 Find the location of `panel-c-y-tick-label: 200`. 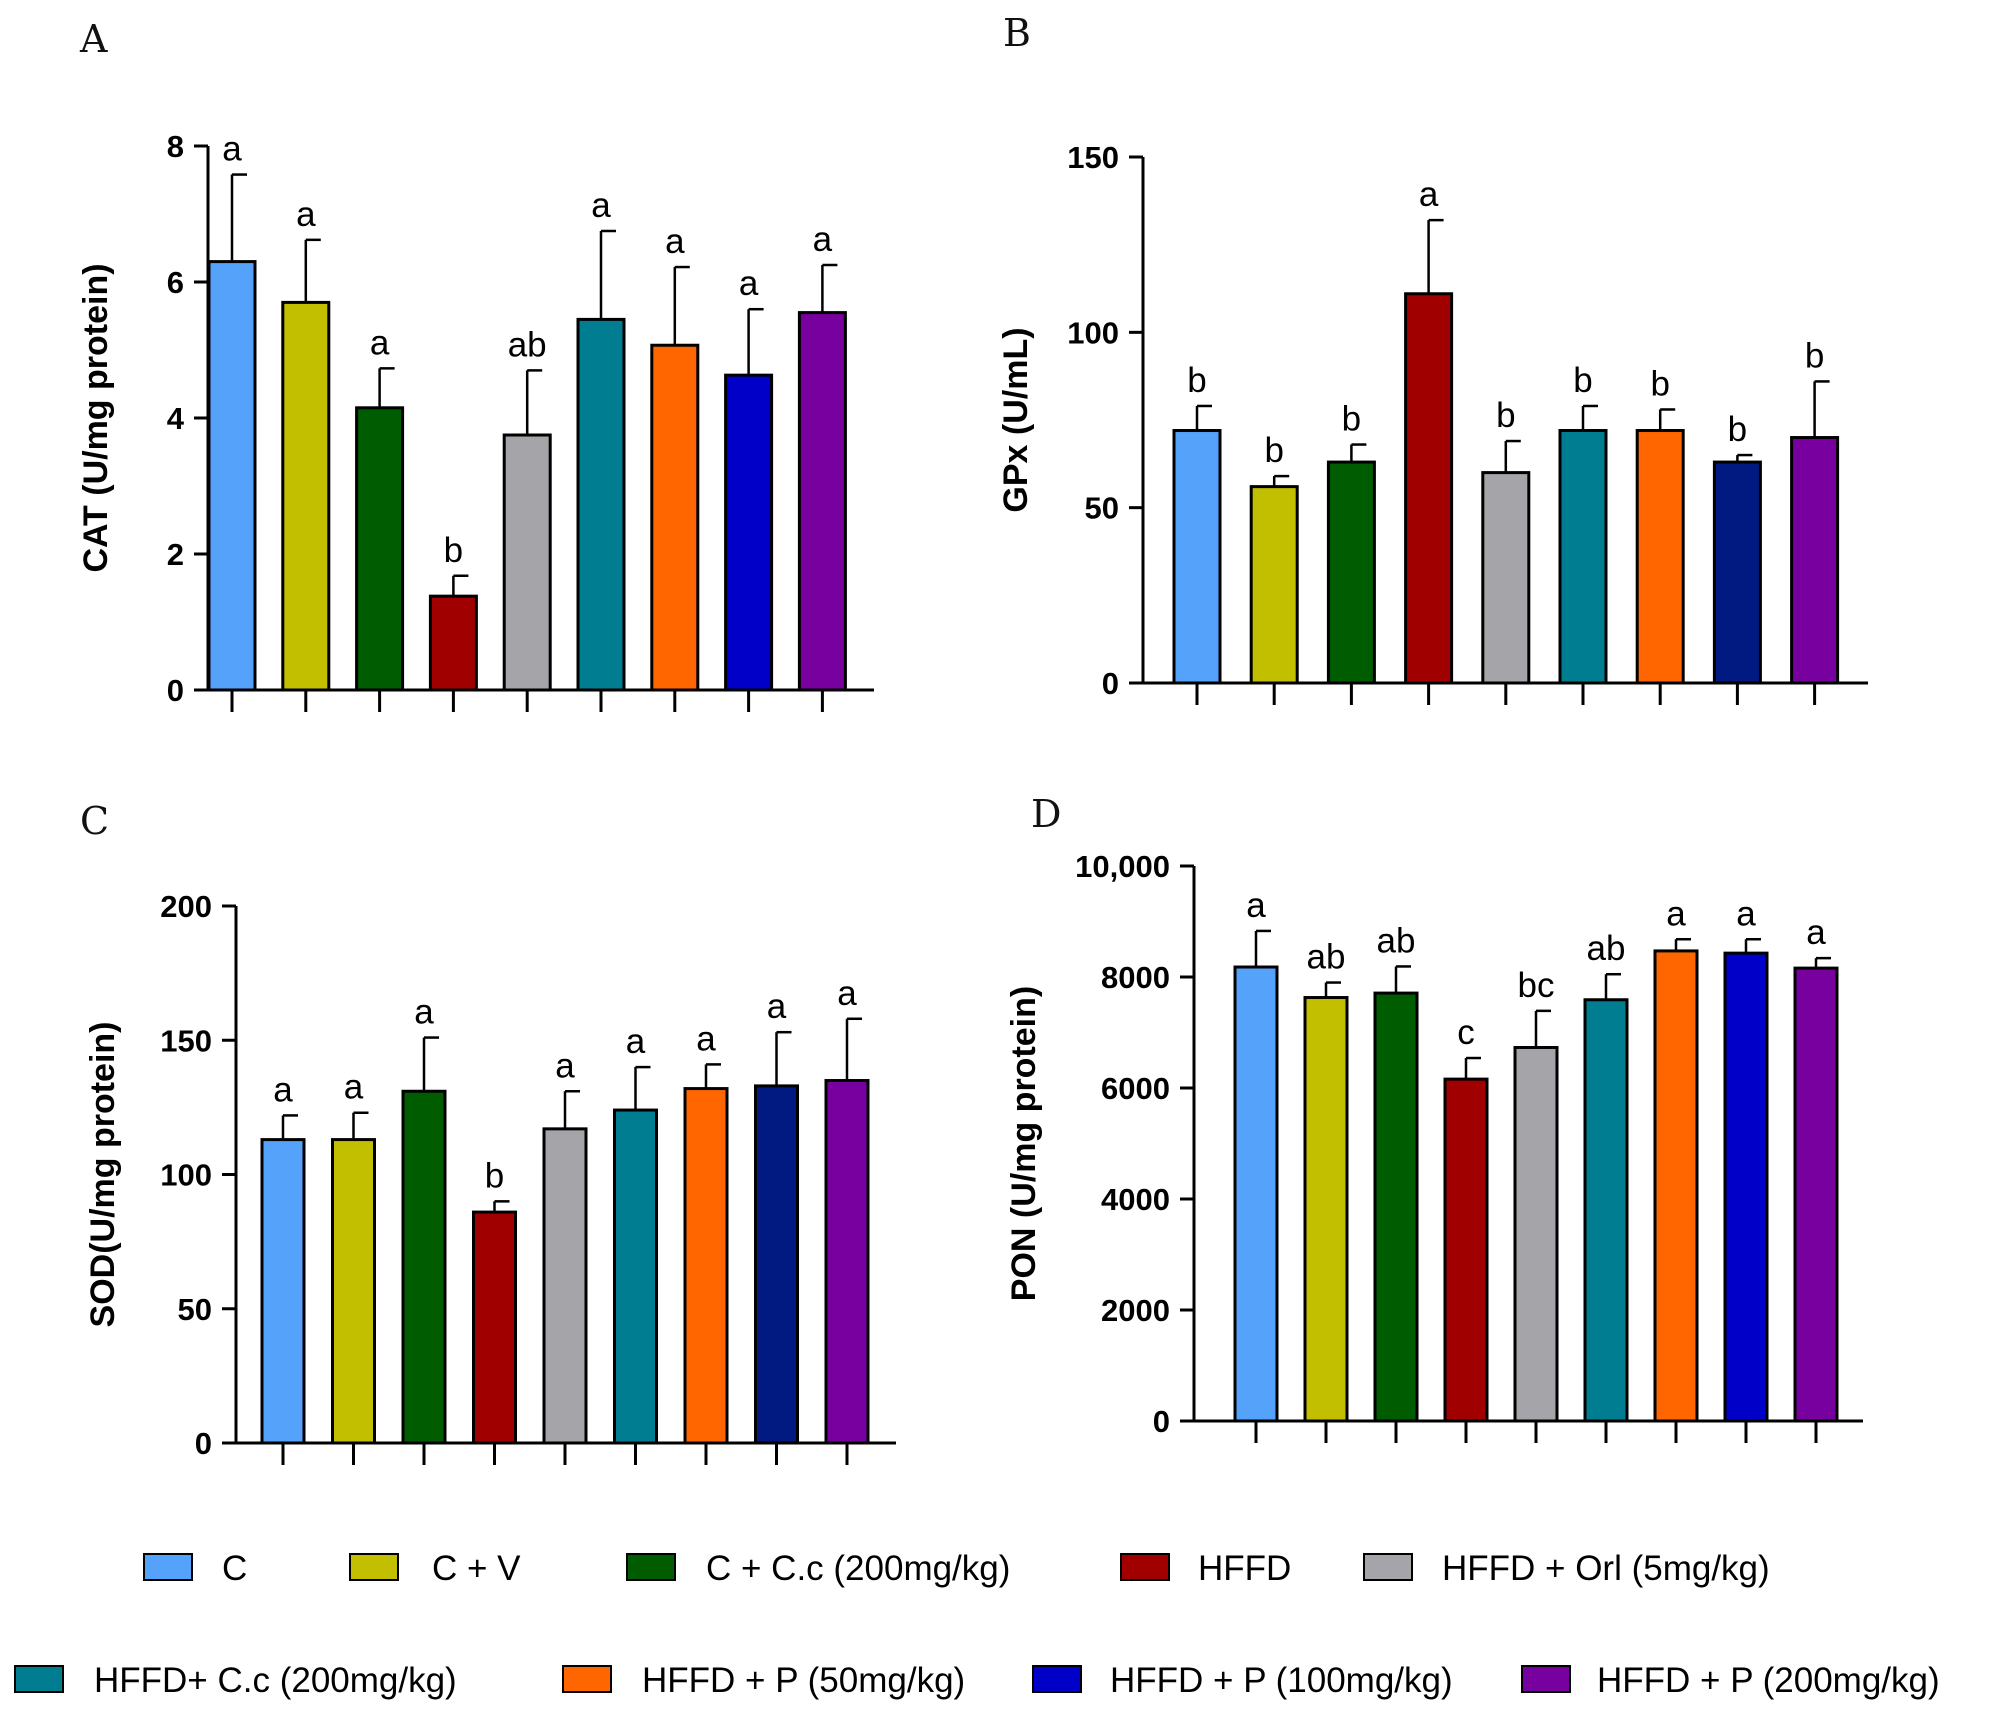

panel-c-y-tick-label: 200 is located at coordinates (186, 906).